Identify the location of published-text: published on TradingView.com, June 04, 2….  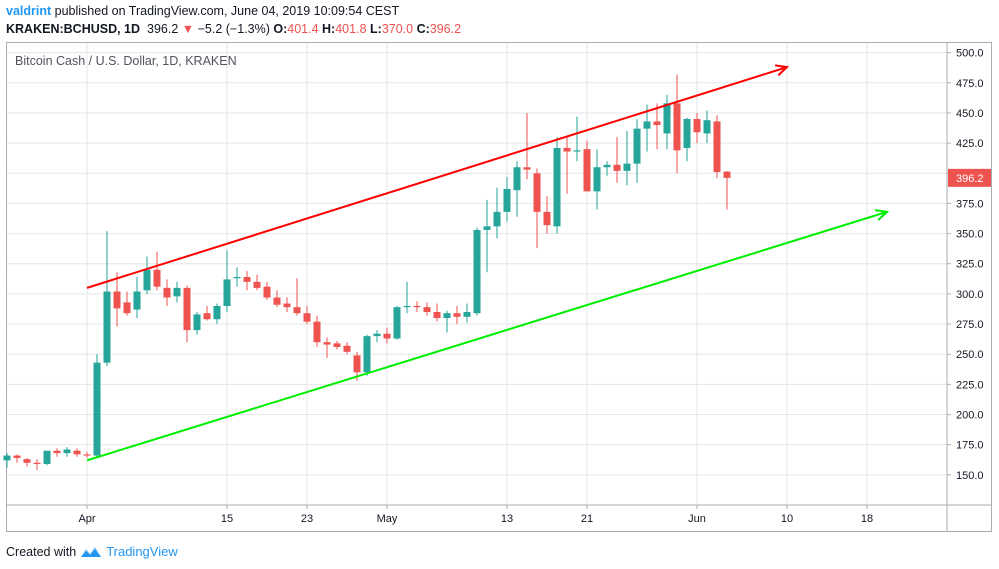
(227, 11).